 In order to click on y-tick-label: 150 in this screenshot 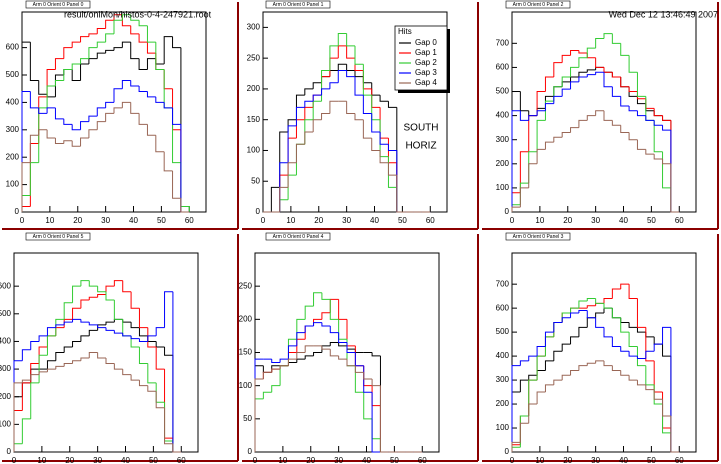, I will do `click(254, 119)`.